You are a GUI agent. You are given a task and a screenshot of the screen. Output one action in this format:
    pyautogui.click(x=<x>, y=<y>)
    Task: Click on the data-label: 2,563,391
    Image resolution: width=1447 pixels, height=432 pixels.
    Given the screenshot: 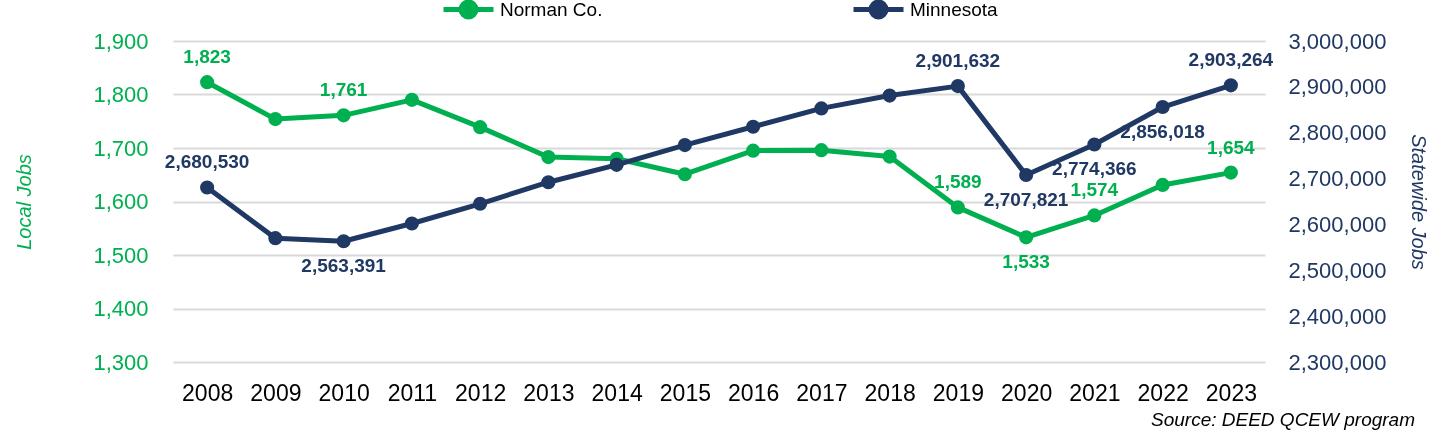 What is the action you would take?
    pyautogui.click(x=344, y=266)
    